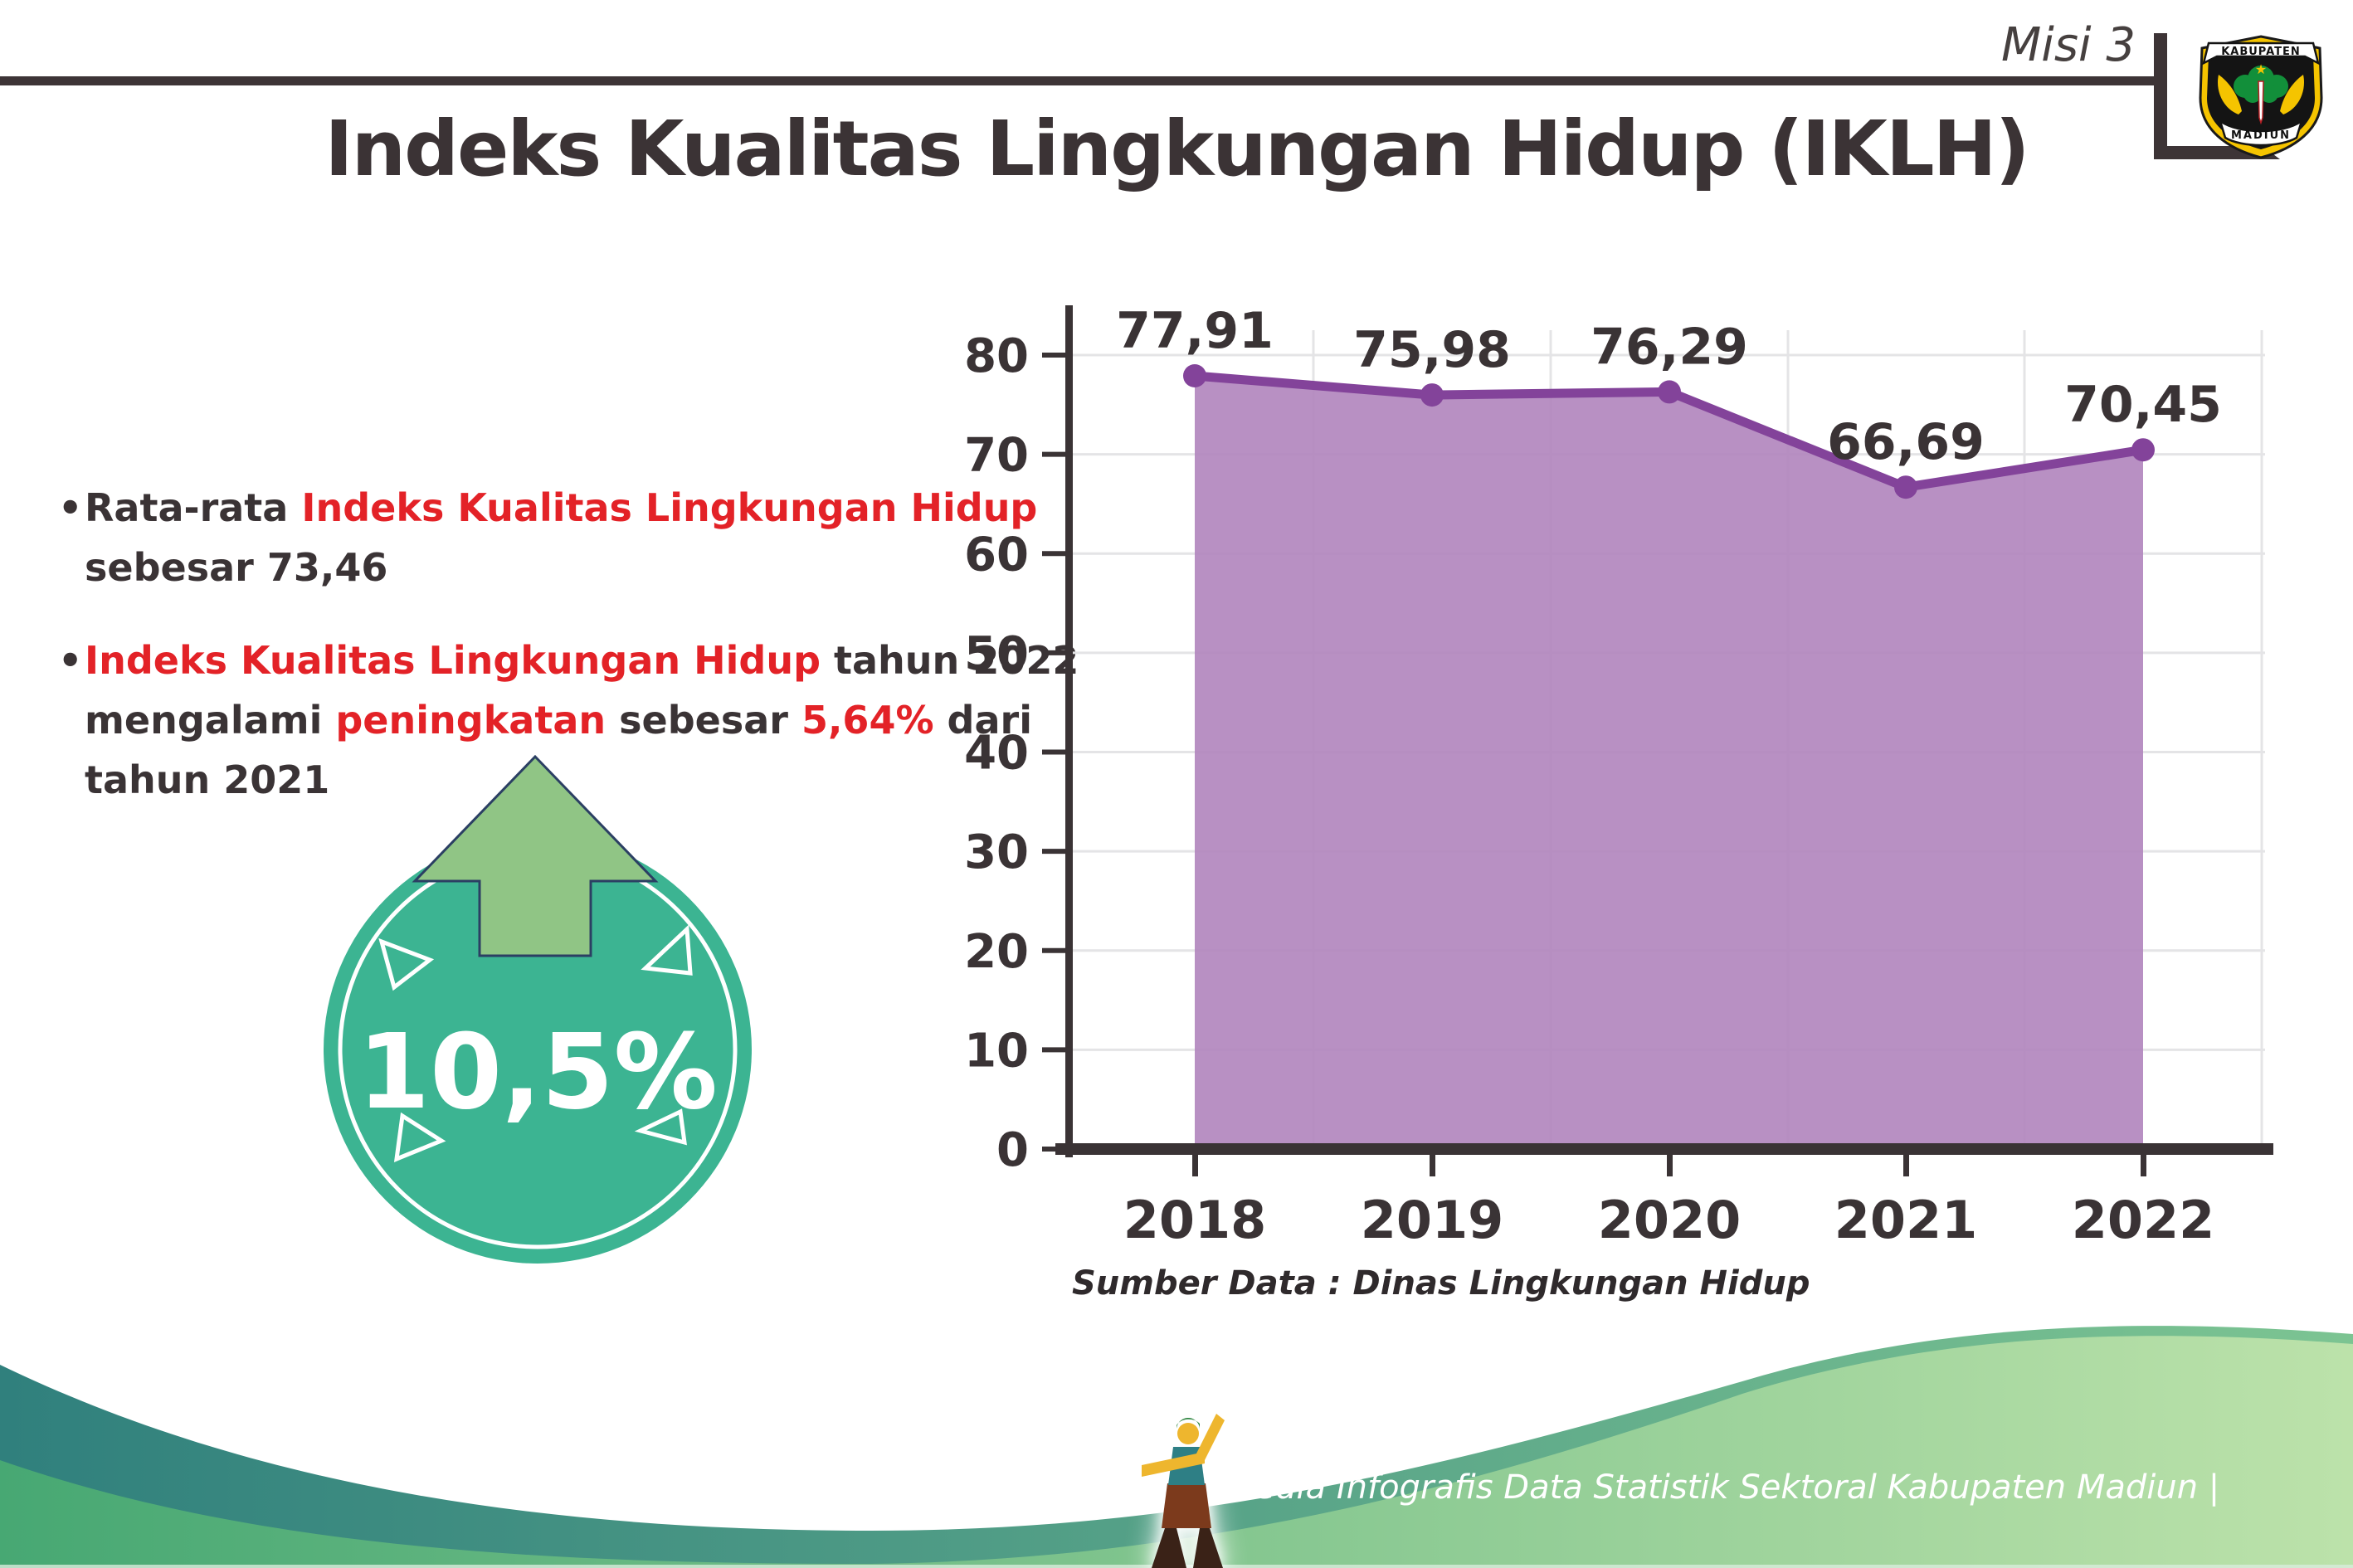 The image size is (2353, 1568). I want to click on y-tick-label: 80, so click(996, 356).